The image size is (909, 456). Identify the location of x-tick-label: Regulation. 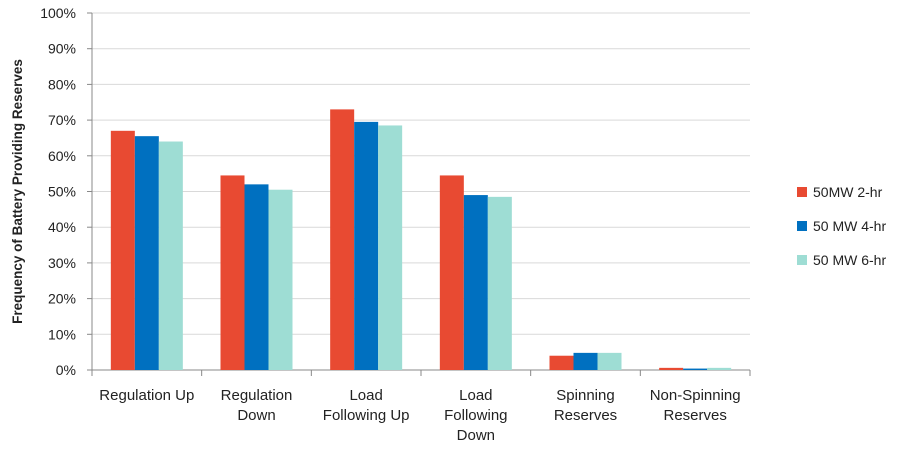
(257, 395).